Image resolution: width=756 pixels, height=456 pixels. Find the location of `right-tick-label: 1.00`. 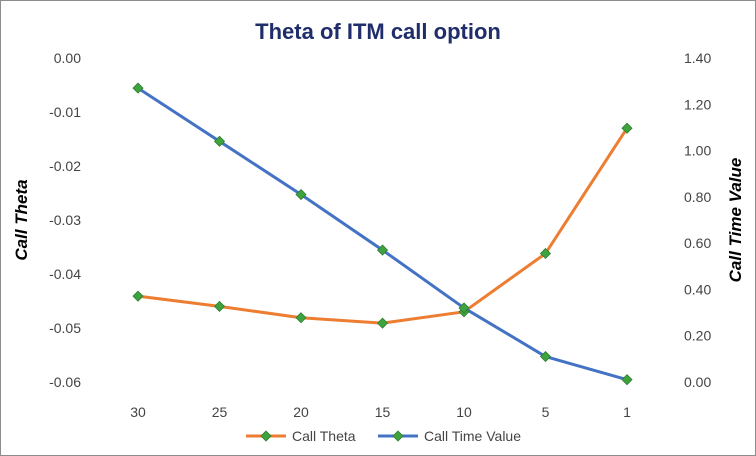

right-tick-label: 1.00 is located at coordinates (697, 151).